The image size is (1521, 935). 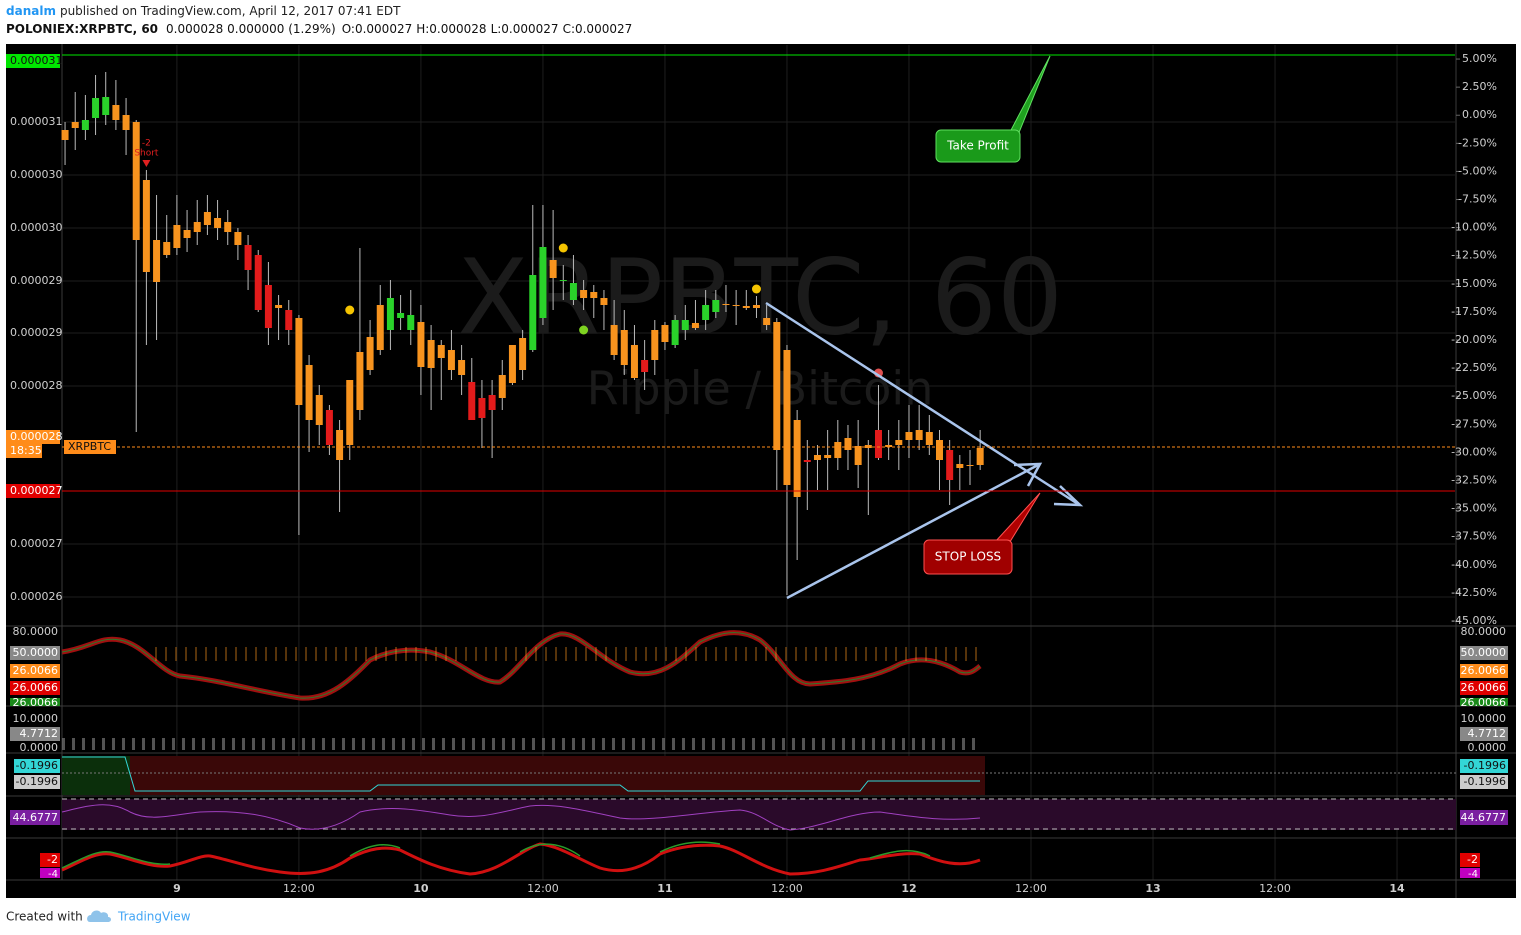 I want to click on take-profit-box, so click(x=978, y=146).